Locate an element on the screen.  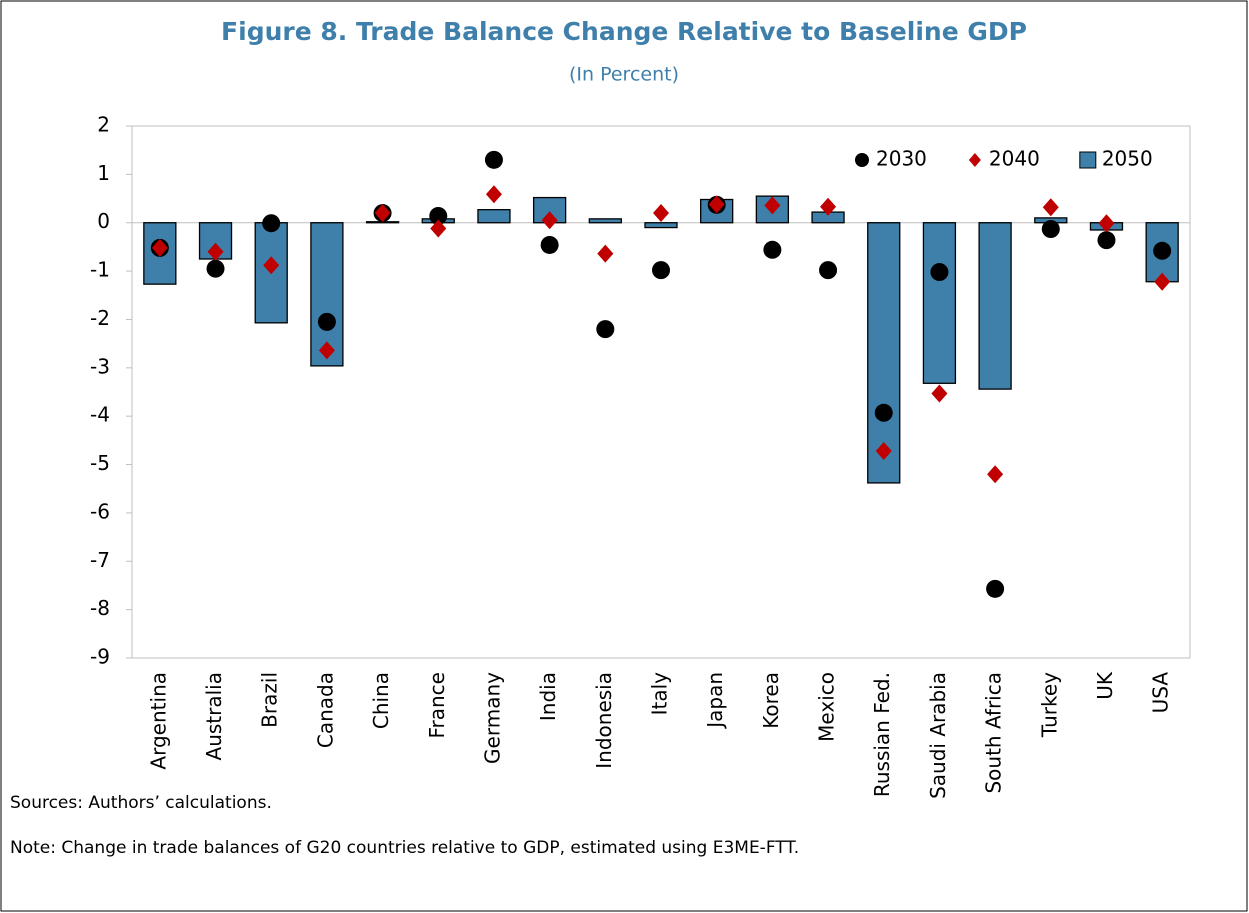
y-tick-label: -4 is located at coordinates (100, 415).